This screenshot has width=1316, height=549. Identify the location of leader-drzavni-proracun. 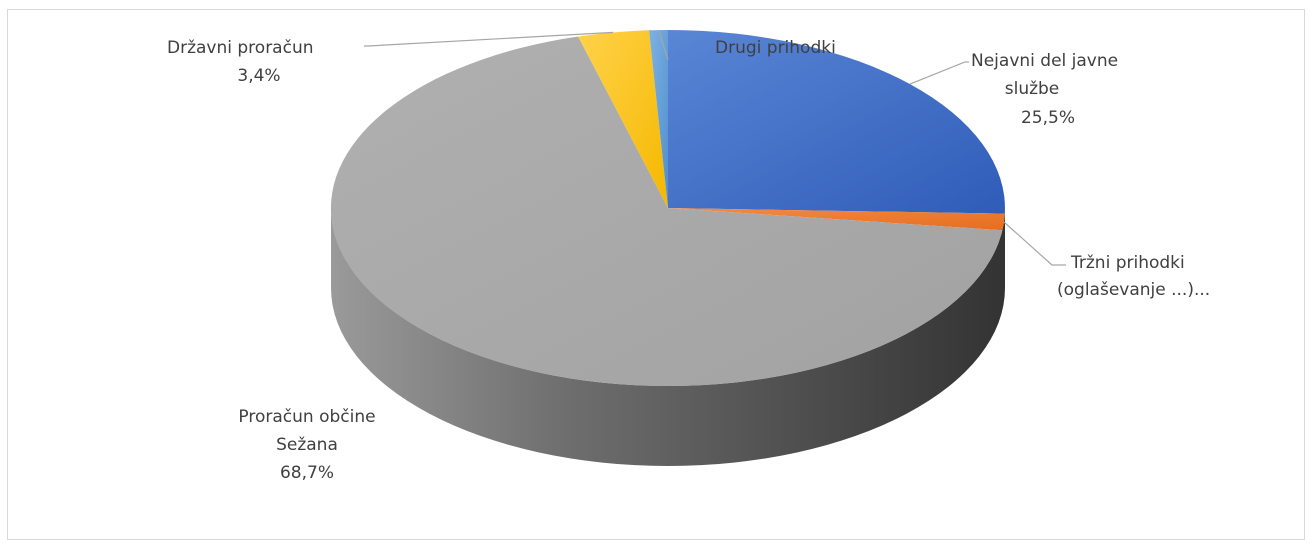
(489, 39).